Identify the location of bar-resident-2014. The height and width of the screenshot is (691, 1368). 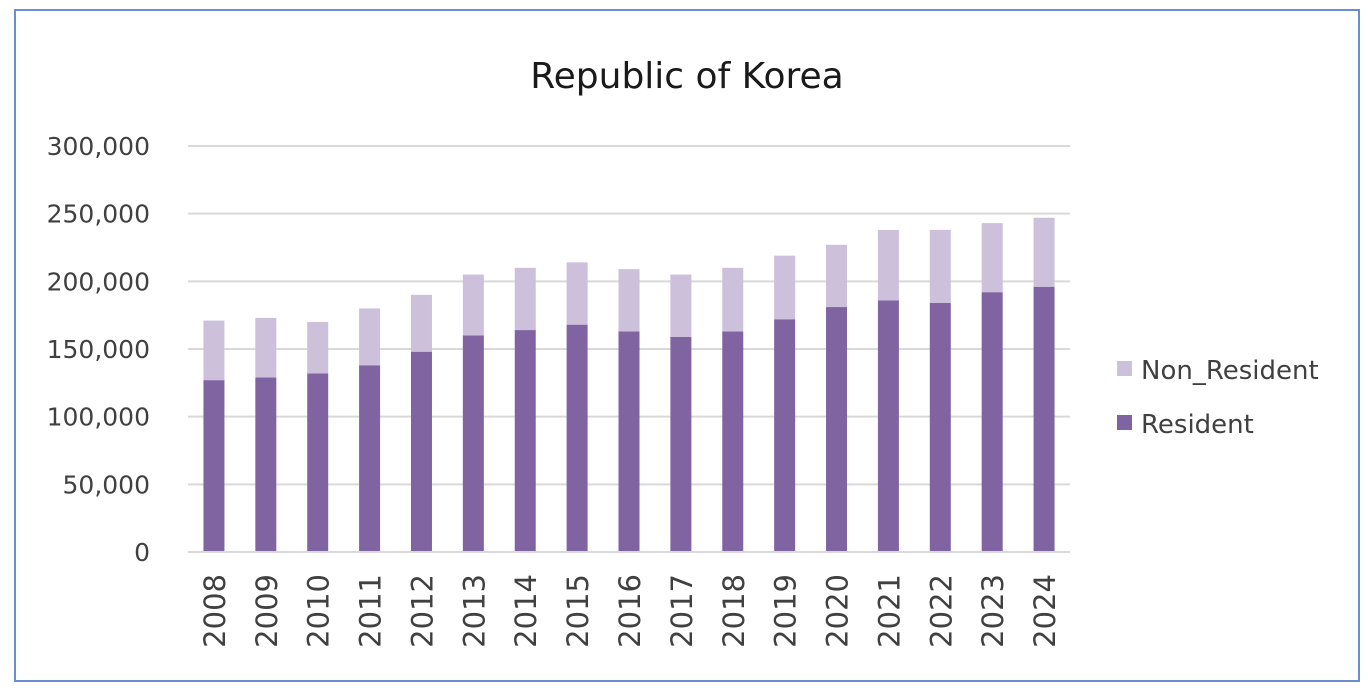
(525, 441).